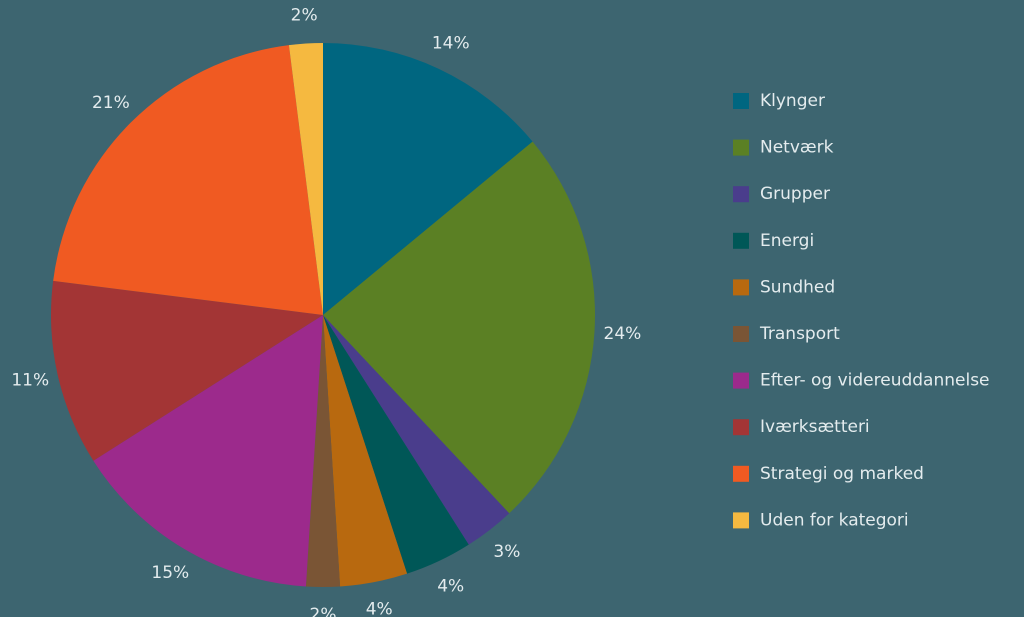  Describe the element at coordinates (30, 380) in the screenshot. I see `data-label: 11%` at that location.